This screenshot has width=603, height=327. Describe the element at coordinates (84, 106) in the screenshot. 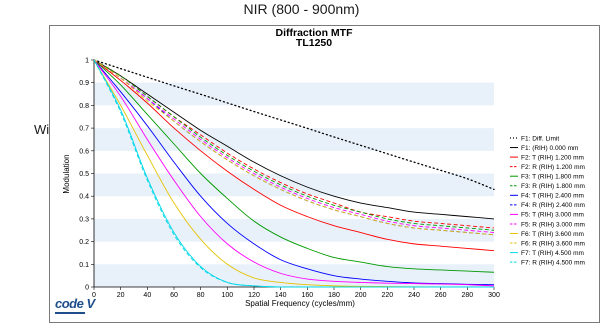

I see `y-tick-label: 0.8` at that location.